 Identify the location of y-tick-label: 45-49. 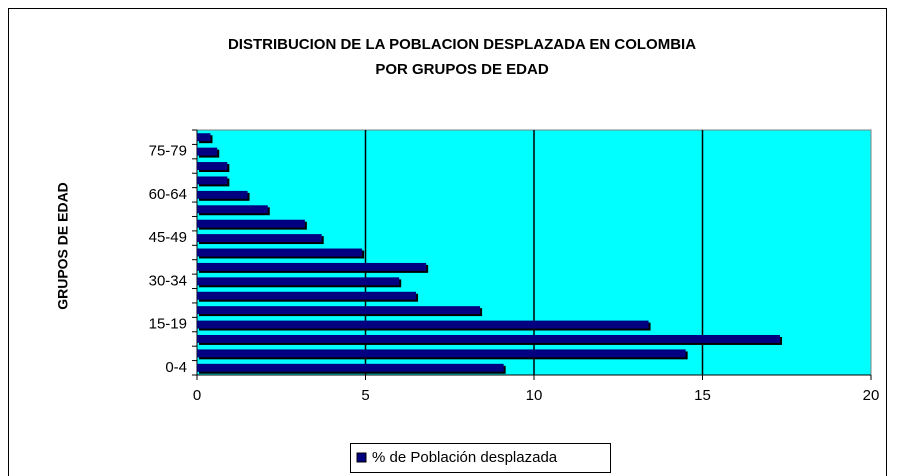
(168, 237).